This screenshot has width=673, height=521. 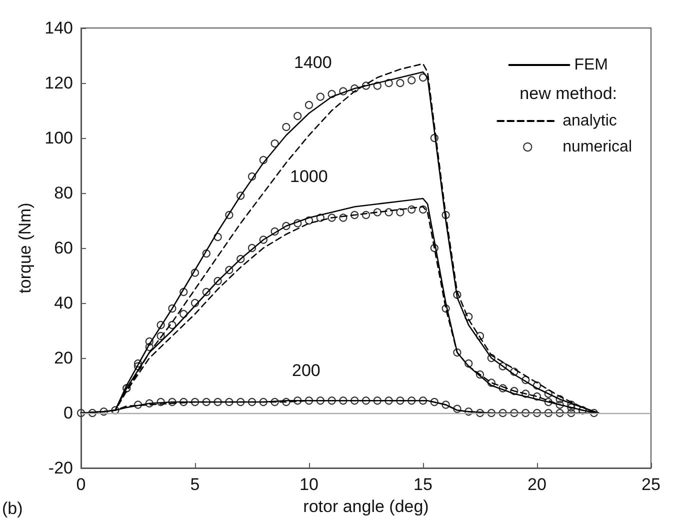 What do you see at coordinates (58, 28) in the screenshot?
I see `y-tick-label: 140` at bounding box center [58, 28].